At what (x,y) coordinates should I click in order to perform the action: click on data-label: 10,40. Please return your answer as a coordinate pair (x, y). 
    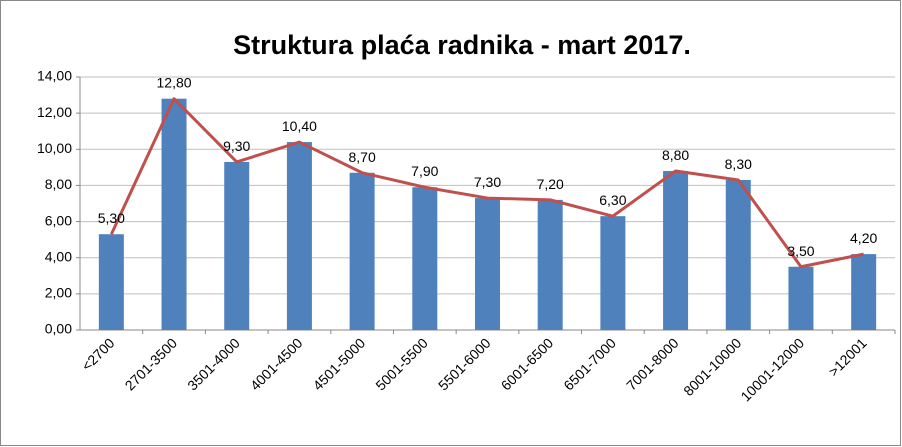
    Looking at the image, I should click on (299, 126).